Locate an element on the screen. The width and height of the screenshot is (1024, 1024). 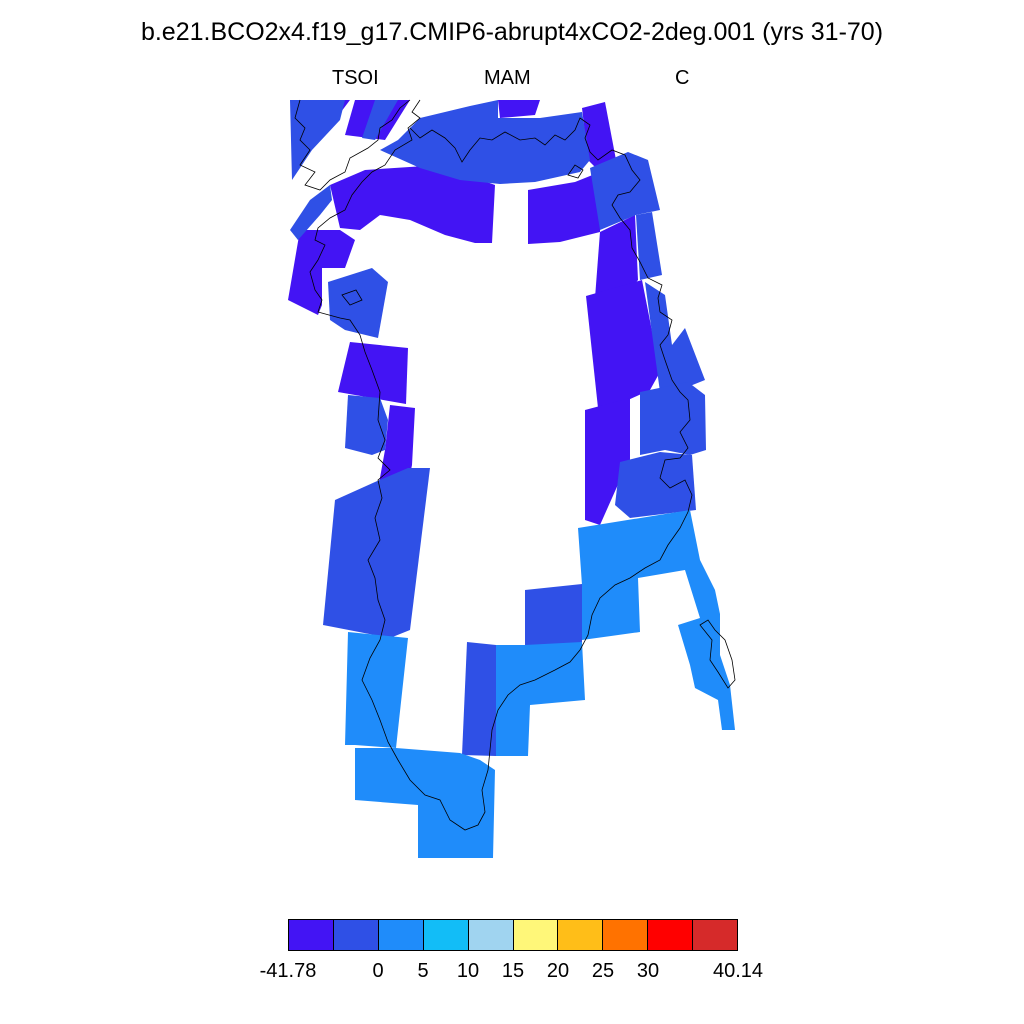
colorbar is located at coordinates (513, 935).